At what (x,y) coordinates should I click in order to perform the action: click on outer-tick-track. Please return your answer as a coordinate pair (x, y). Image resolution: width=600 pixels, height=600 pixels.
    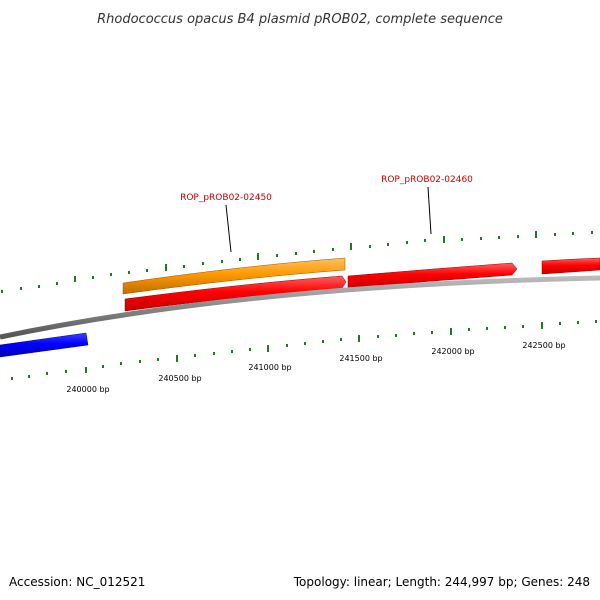
    Looking at the image, I should click on (297, 262).